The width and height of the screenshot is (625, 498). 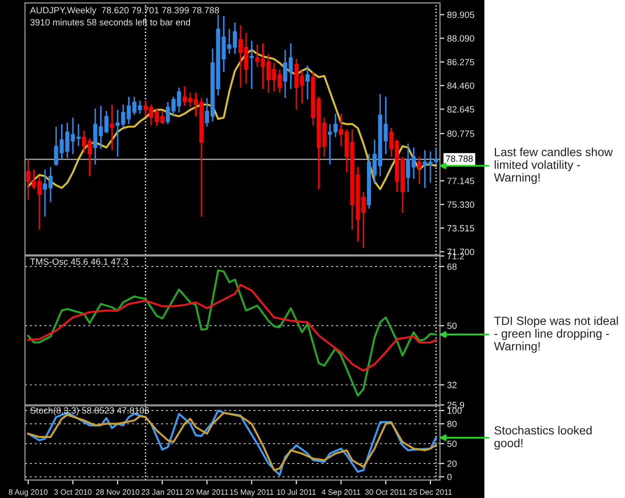 I want to click on annotation: Last few candles show limited volatility - Warning!, so click(x=553, y=166).